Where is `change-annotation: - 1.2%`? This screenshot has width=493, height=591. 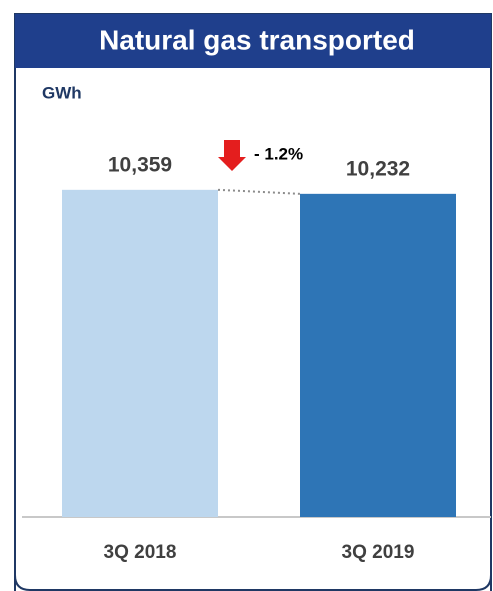
change-annotation: - 1.2% is located at coordinates (278, 153).